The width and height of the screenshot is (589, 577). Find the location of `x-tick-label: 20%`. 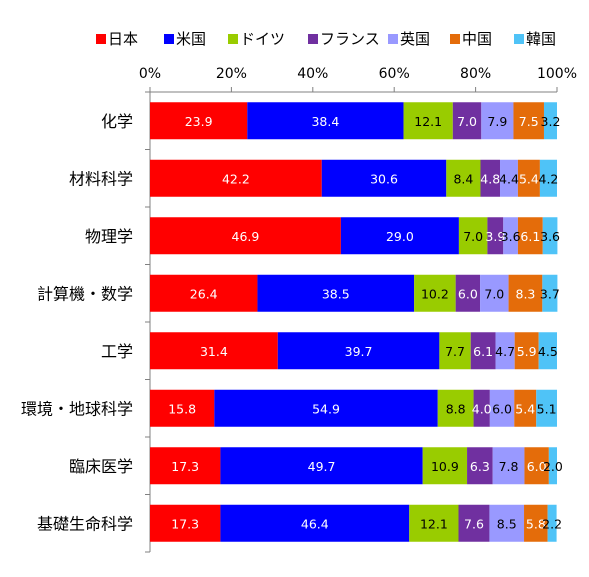

x-tick-label: 20% is located at coordinates (231, 74).